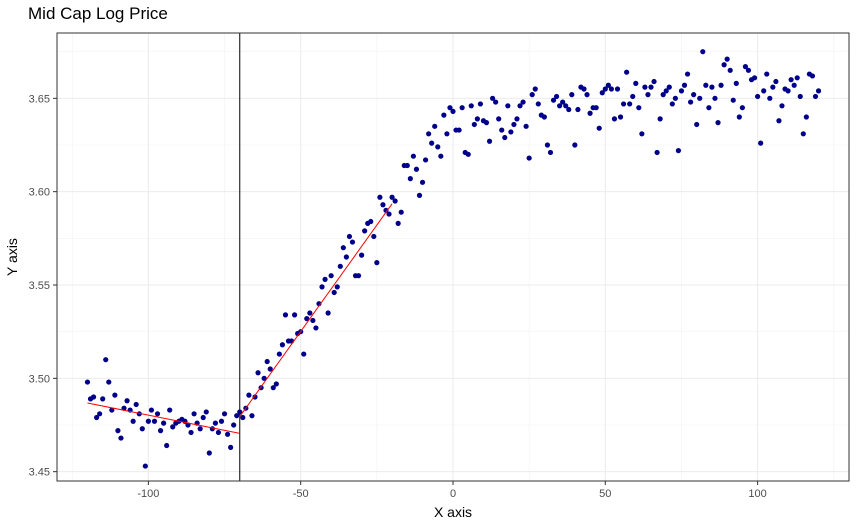  Describe the element at coordinates (39, 193) in the screenshot. I see `y-tick-label: 3.60` at that location.